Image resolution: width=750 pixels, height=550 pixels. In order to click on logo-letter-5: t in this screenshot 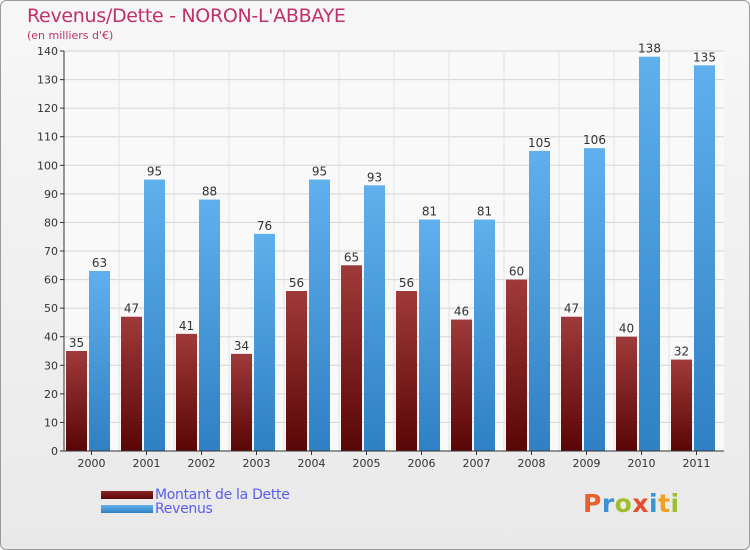, I will do `click(664, 503)`.